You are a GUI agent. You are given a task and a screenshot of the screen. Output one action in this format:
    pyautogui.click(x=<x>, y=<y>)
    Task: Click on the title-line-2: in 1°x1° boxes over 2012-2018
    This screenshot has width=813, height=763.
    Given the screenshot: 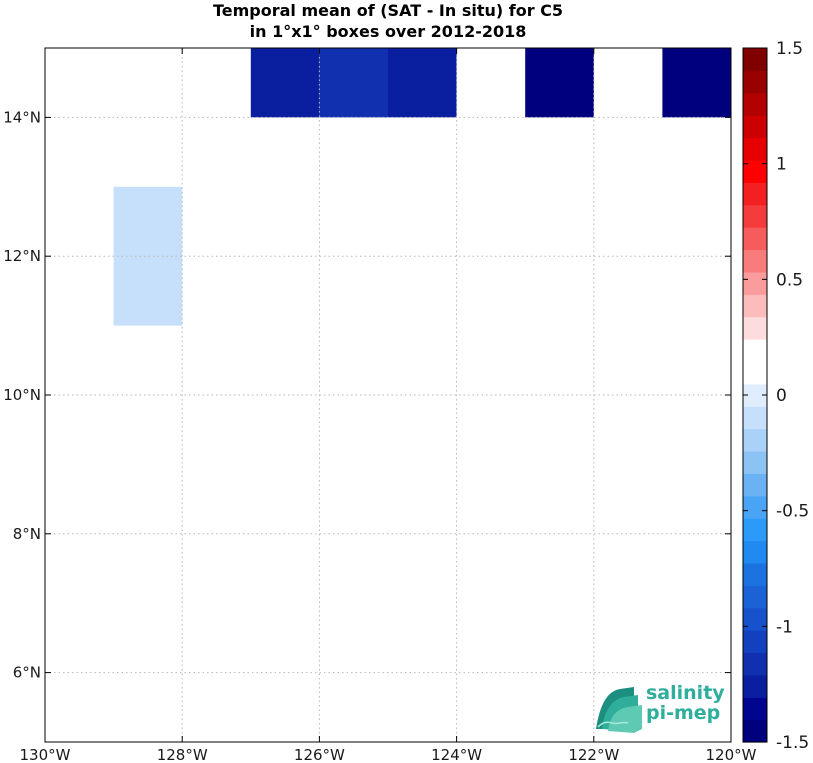 What is the action you would take?
    pyautogui.click(x=388, y=31)
    